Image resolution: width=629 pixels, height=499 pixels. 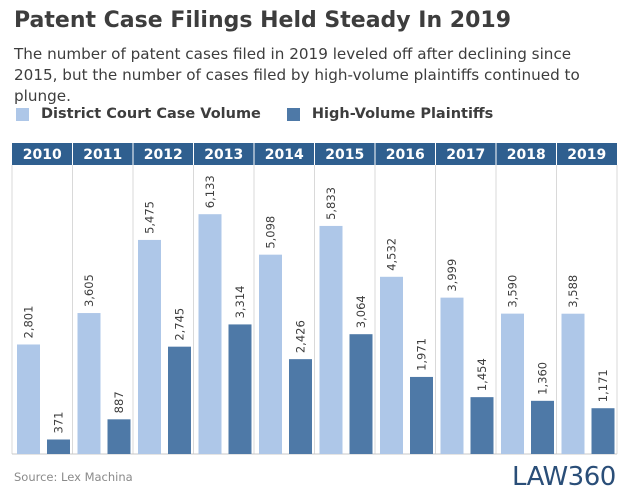 What do you see at coordinates (119, 402) in the screenshot?
I see `high-volume-value-label-2011: 887` at bounding box center [119, 402].